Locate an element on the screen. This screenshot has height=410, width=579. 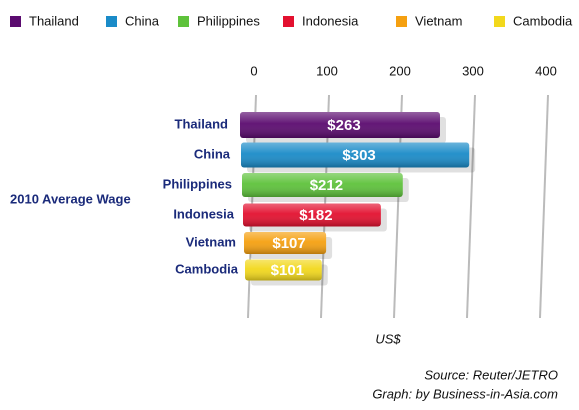
x-tick-label: 100 is located at coordinates (327, 70).